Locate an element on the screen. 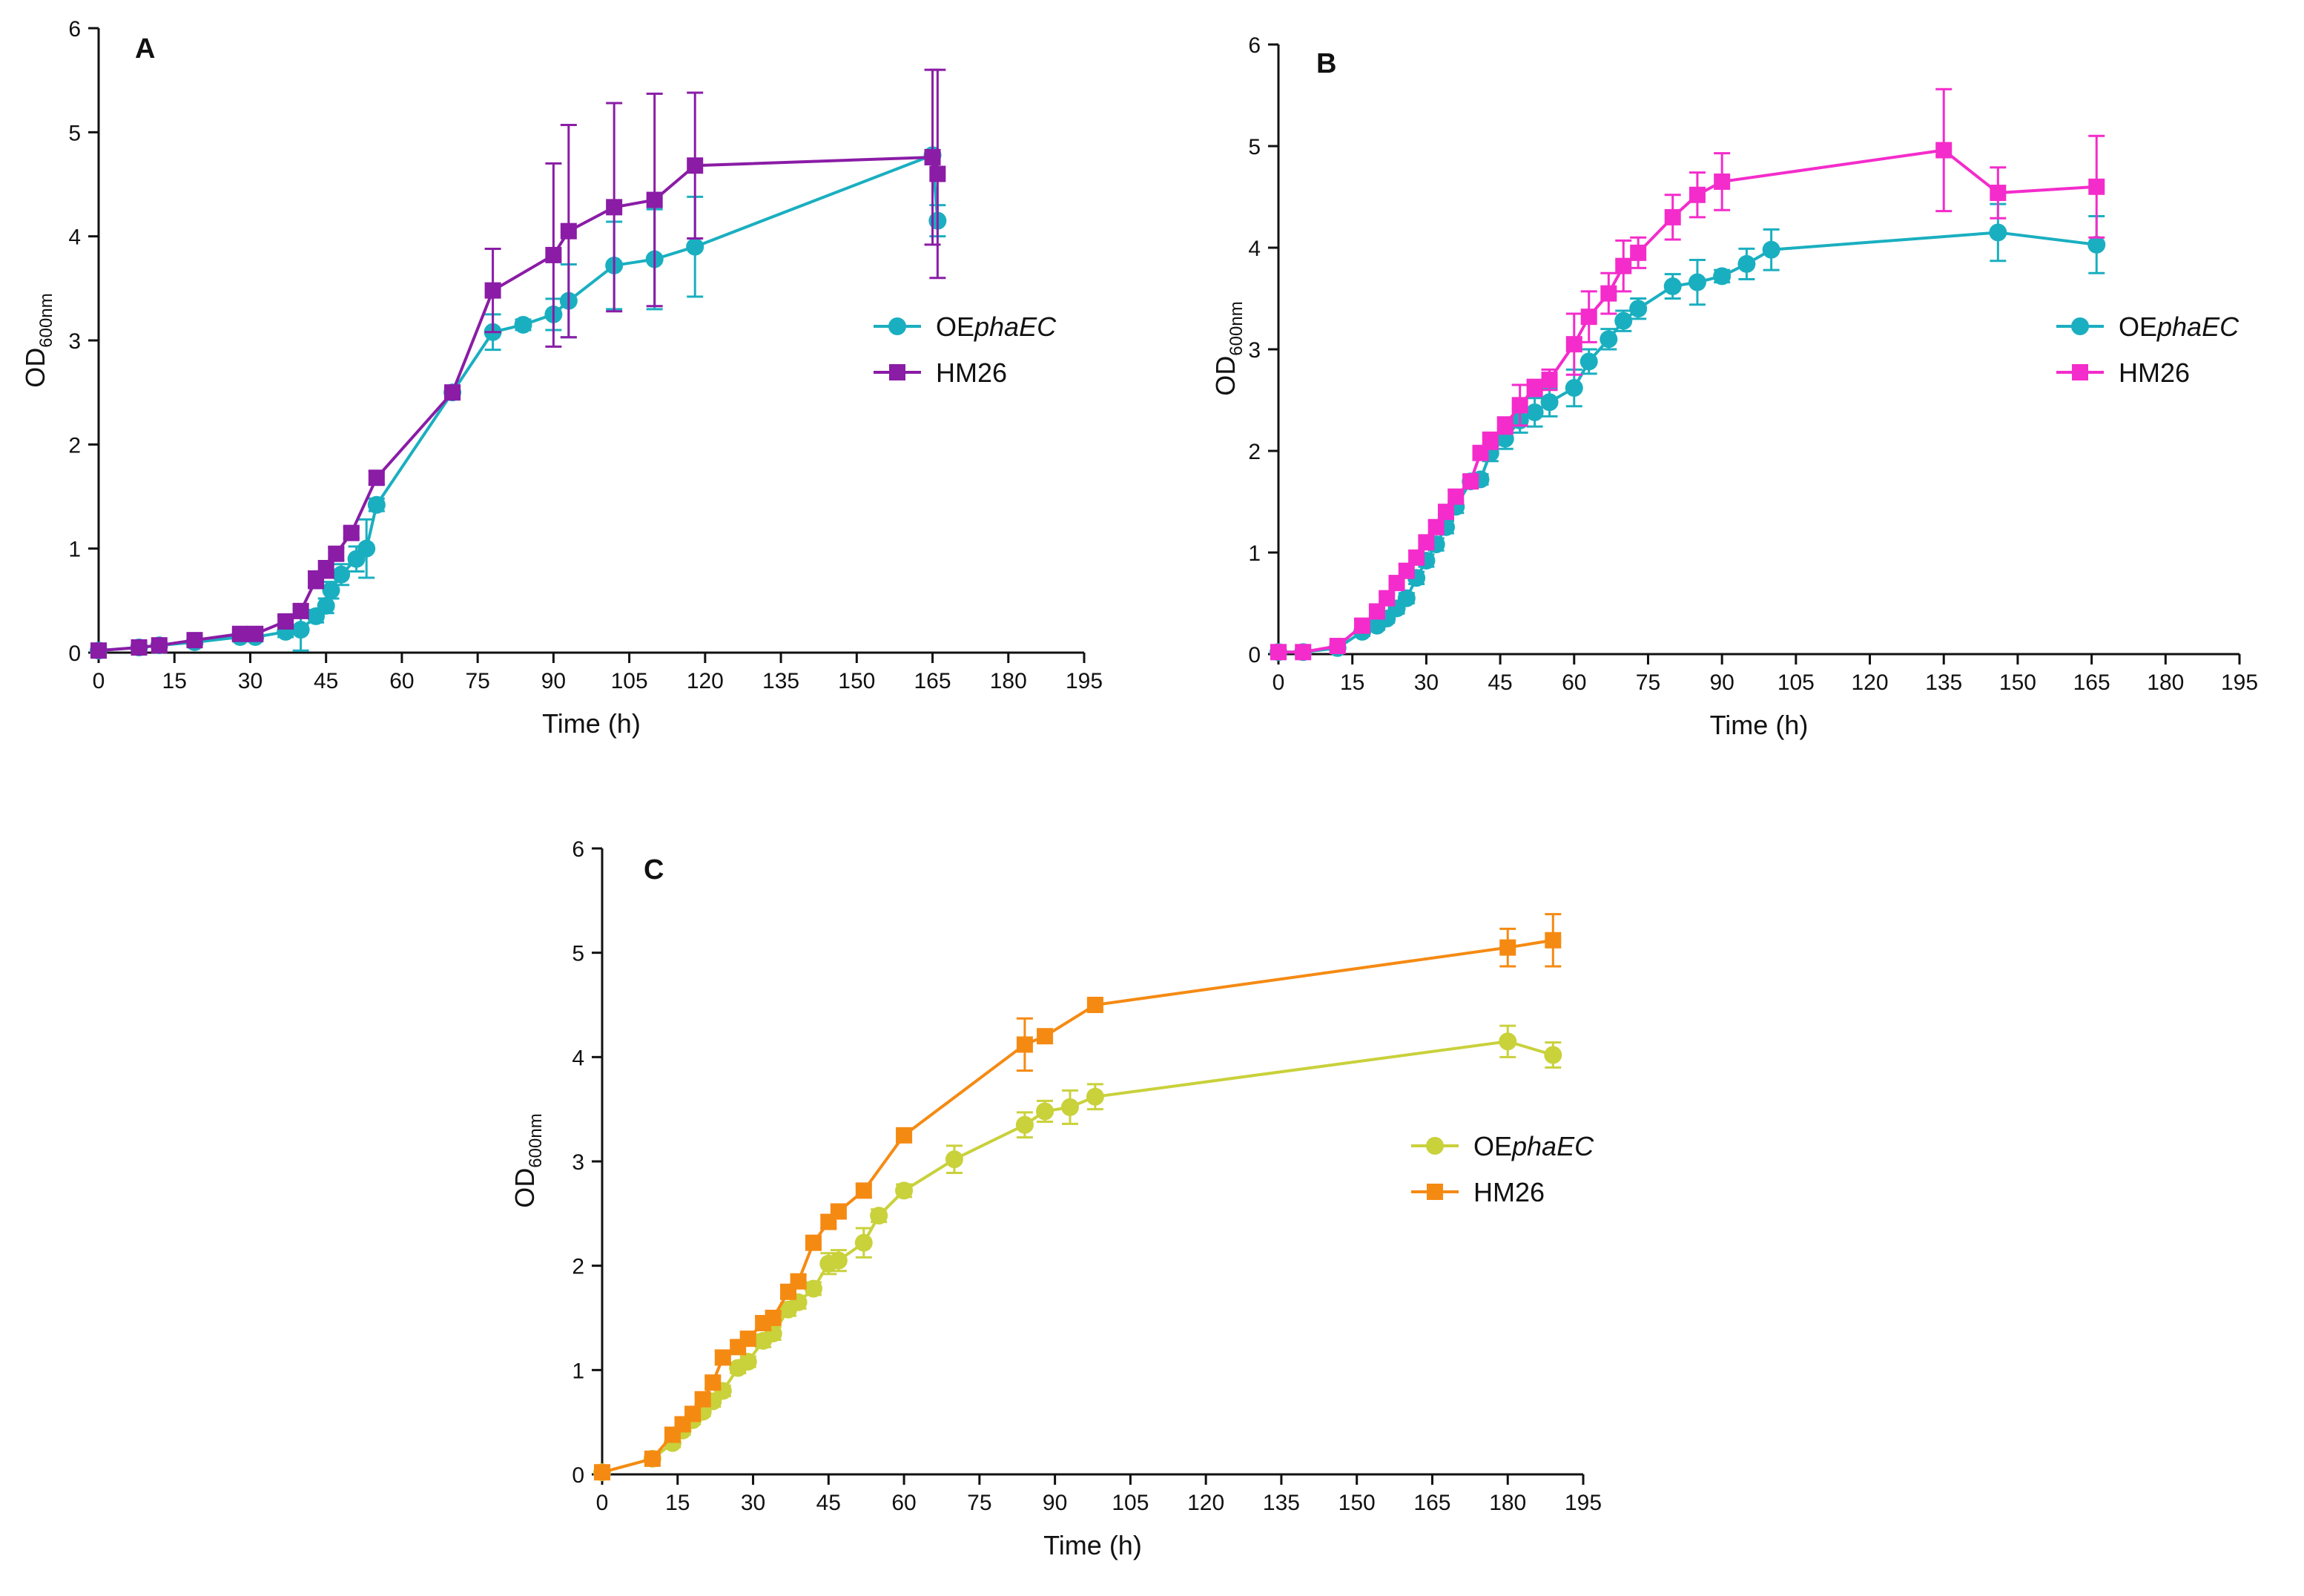 This screenshot has width=2304, height=1596. legend-entry-label: OEphaEC is located at coordinates (1533, 1146).